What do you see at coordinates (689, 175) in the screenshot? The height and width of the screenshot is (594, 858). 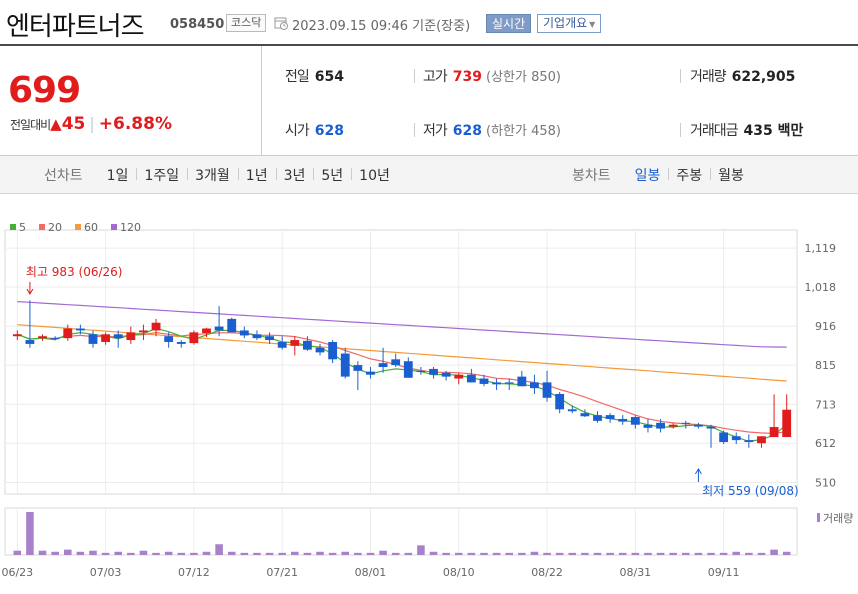 I see `tab-weekly: 주봉` at bounding box center [689, 175].